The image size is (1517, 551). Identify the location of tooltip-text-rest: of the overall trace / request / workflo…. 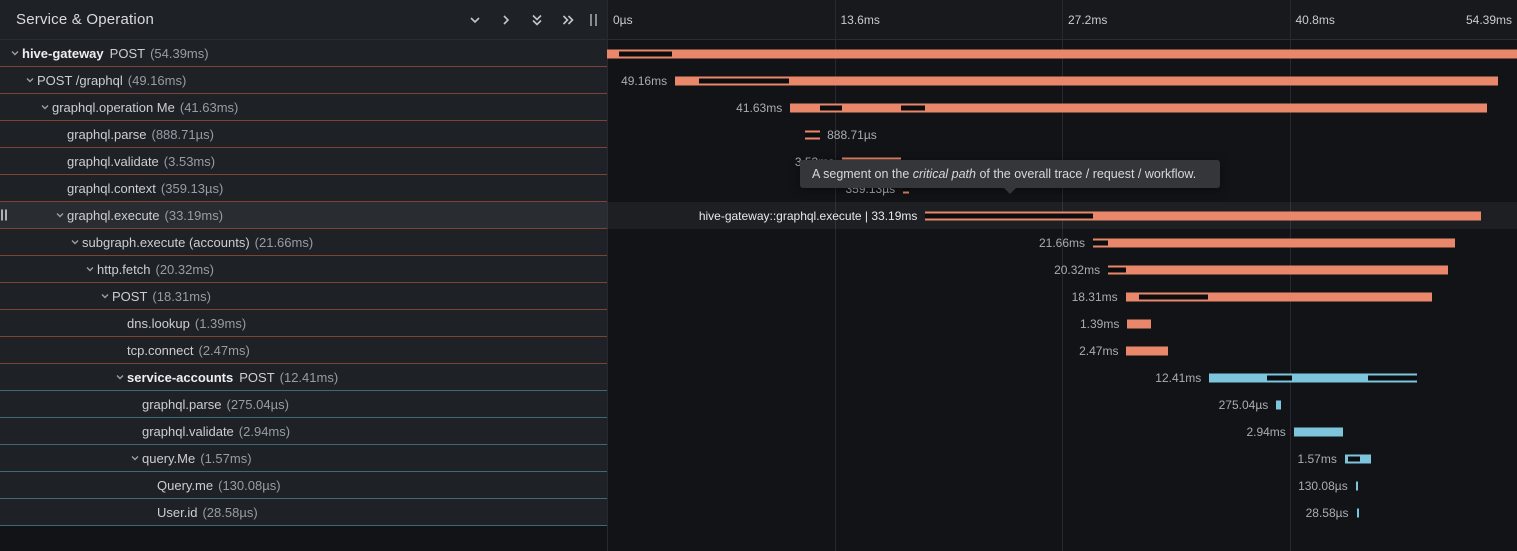
(1086, 174).